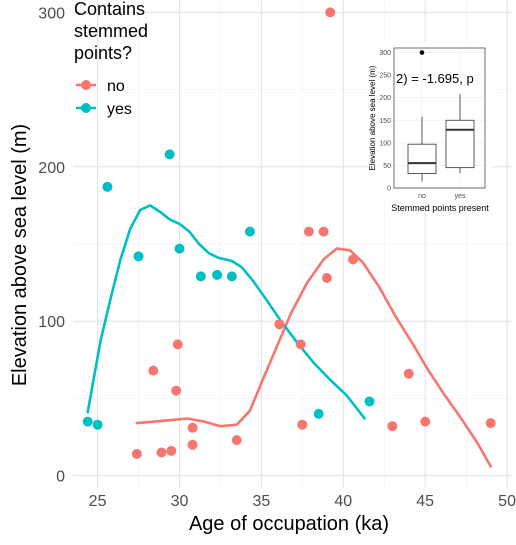 This screenshot has height=545, width=516. What do you see at coordinates (460, 196) in the screenshot?
I see `inset-x-tick-label: yes` at bounding box center [460, 196].